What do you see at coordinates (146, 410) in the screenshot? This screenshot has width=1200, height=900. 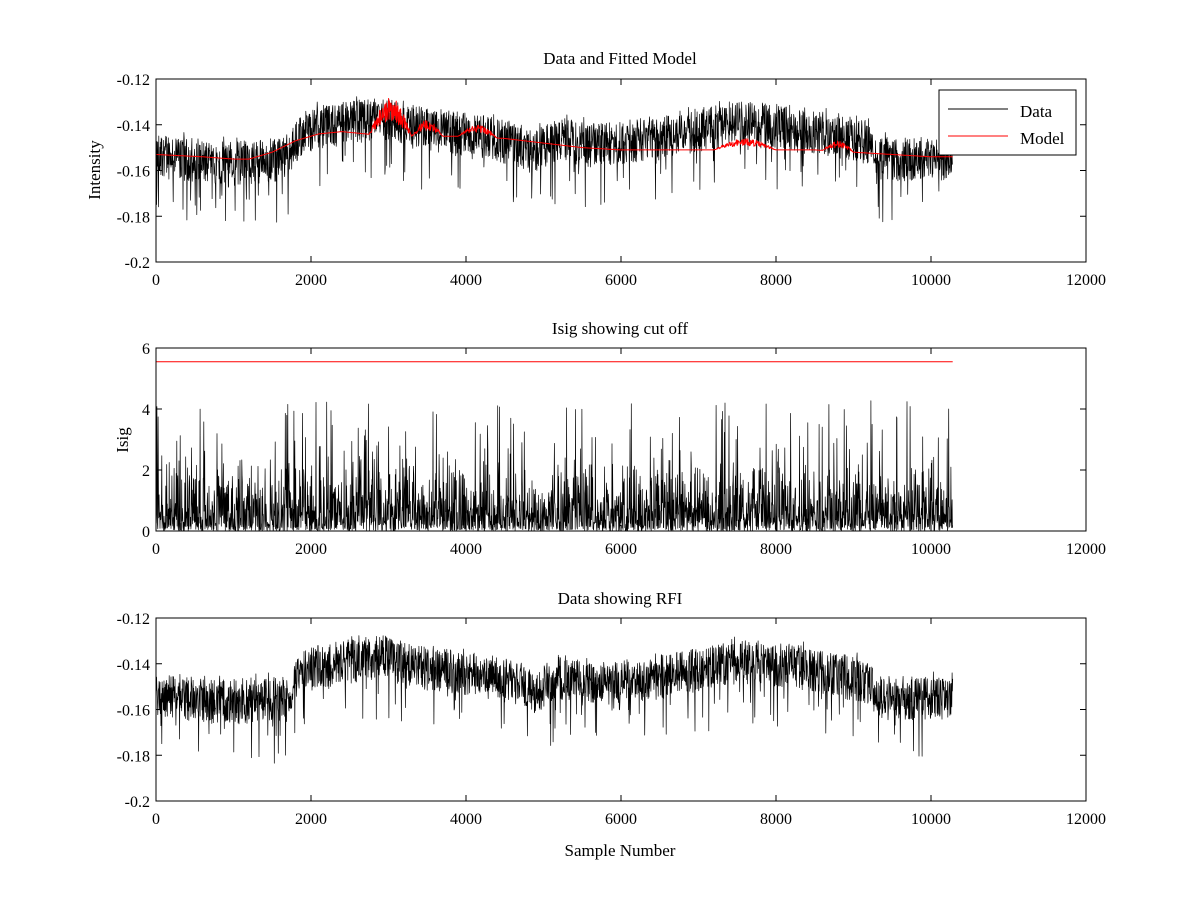 I see `y-tick-label: 4` at bounding box center [146, 410].